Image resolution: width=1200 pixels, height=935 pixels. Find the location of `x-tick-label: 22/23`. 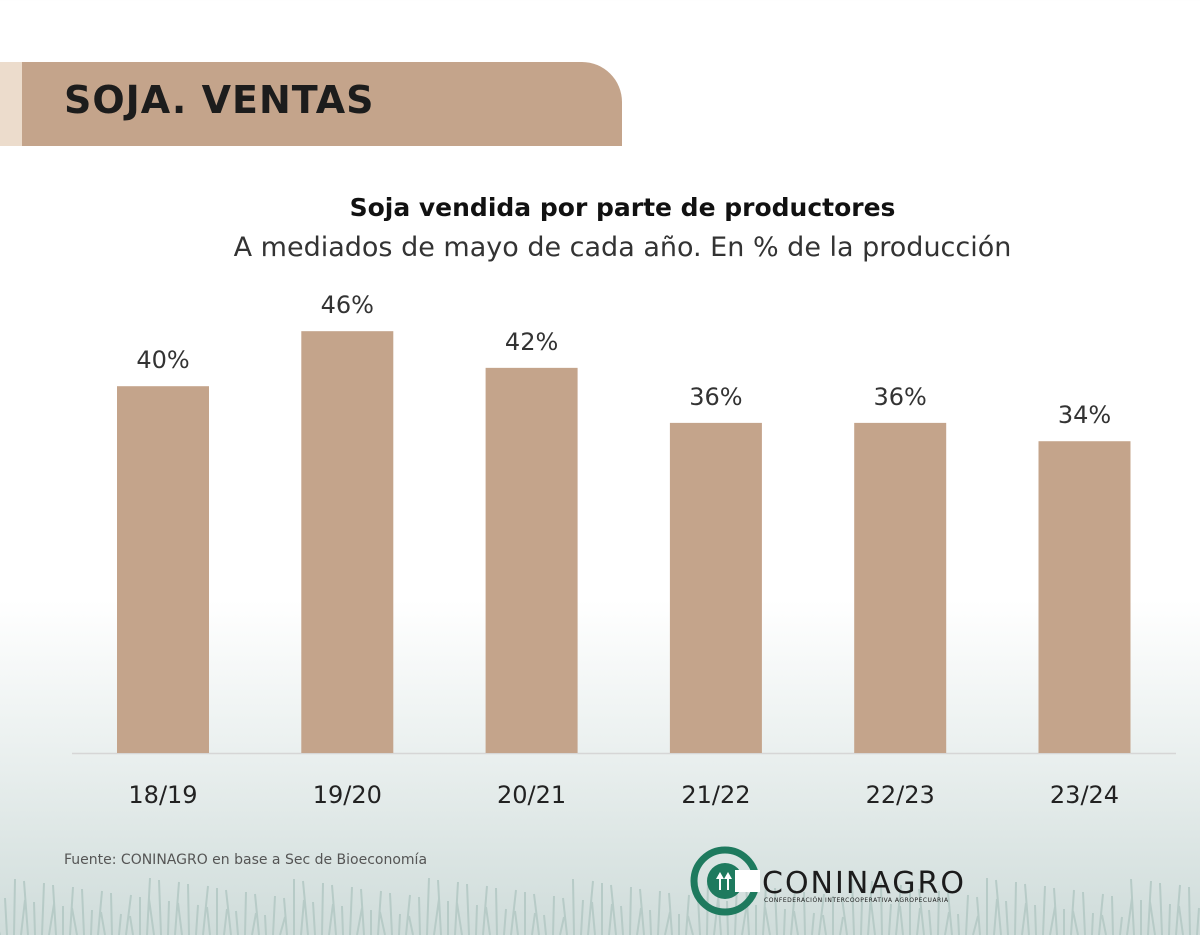

x-tick-label: 22/23 is located at coordinates (900, 795).